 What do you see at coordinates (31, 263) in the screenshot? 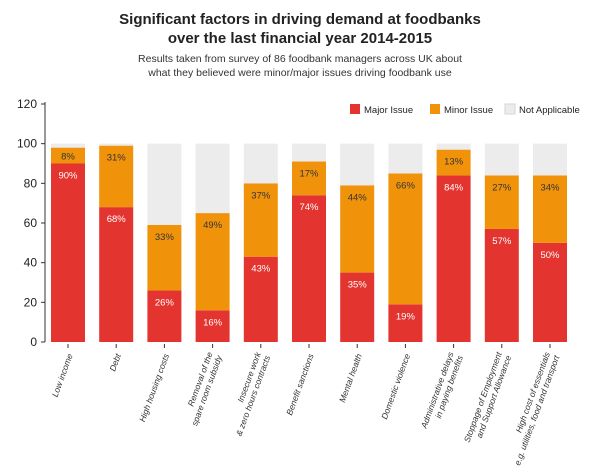
I see `y-tick-label: 40` at bounding box center [31, 263].